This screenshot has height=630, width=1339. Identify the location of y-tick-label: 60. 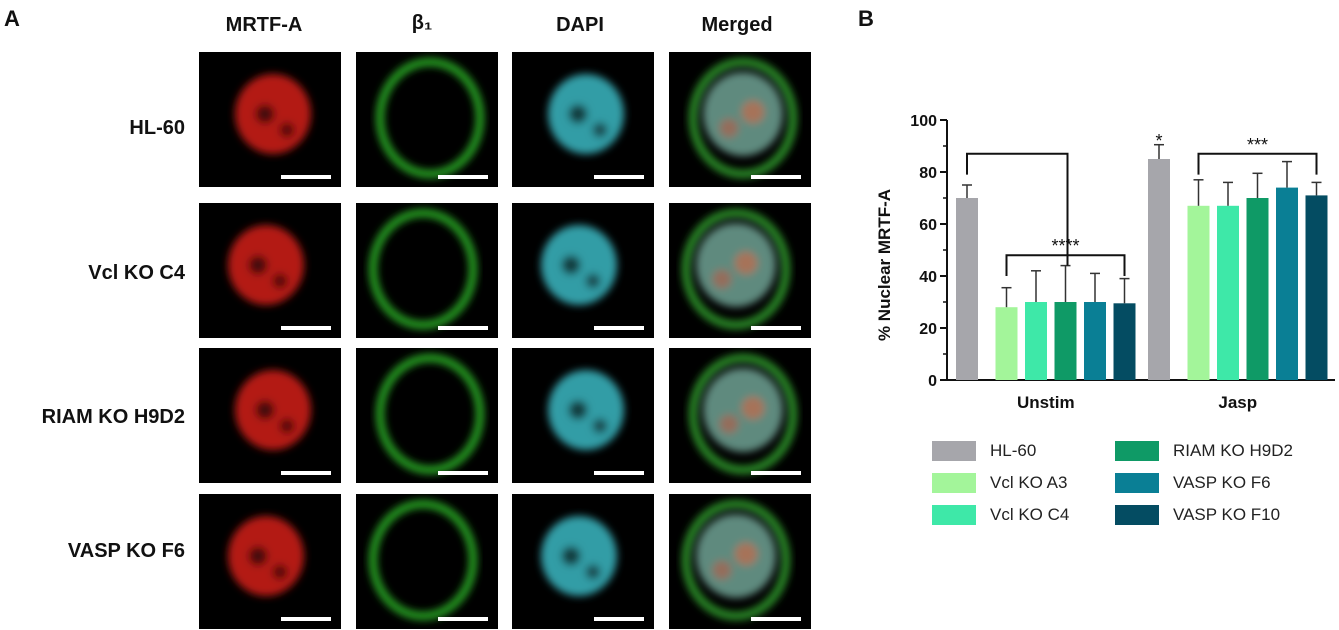
(928, 225).